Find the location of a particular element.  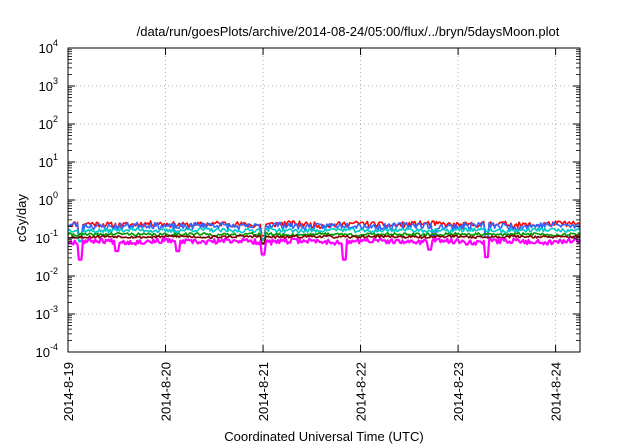

y-tick-label: 10⁻² is located at coordinates (47, 275).